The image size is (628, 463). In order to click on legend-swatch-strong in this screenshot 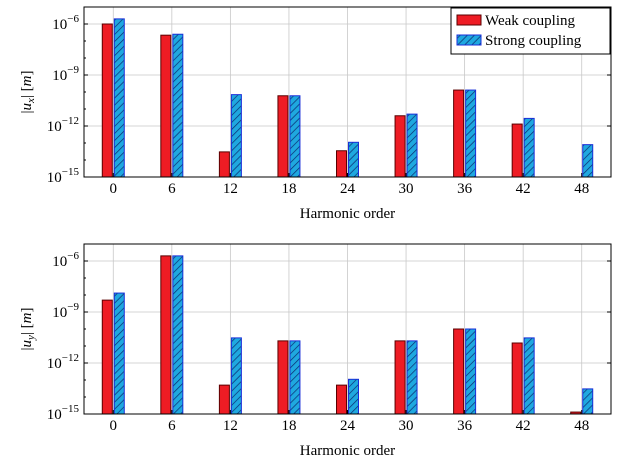, I will do `click(469, 40)`.